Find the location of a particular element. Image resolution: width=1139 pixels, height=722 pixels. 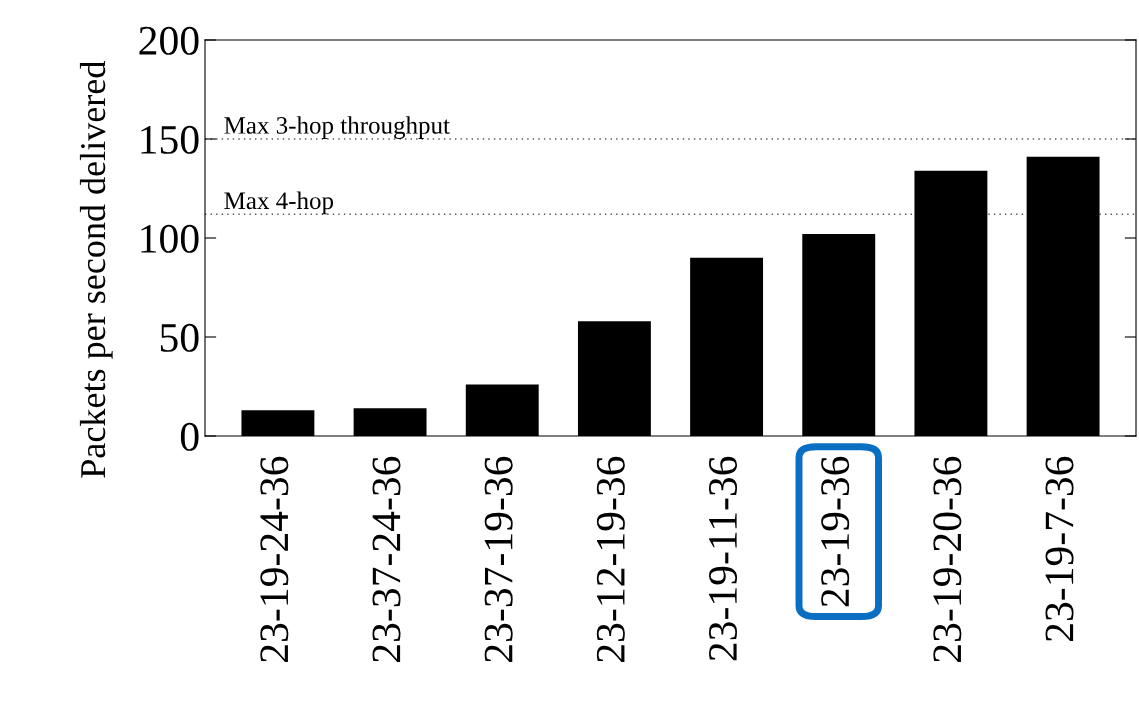

y-axis-title: Packets per second delivered is located at coordinates (96, 269).